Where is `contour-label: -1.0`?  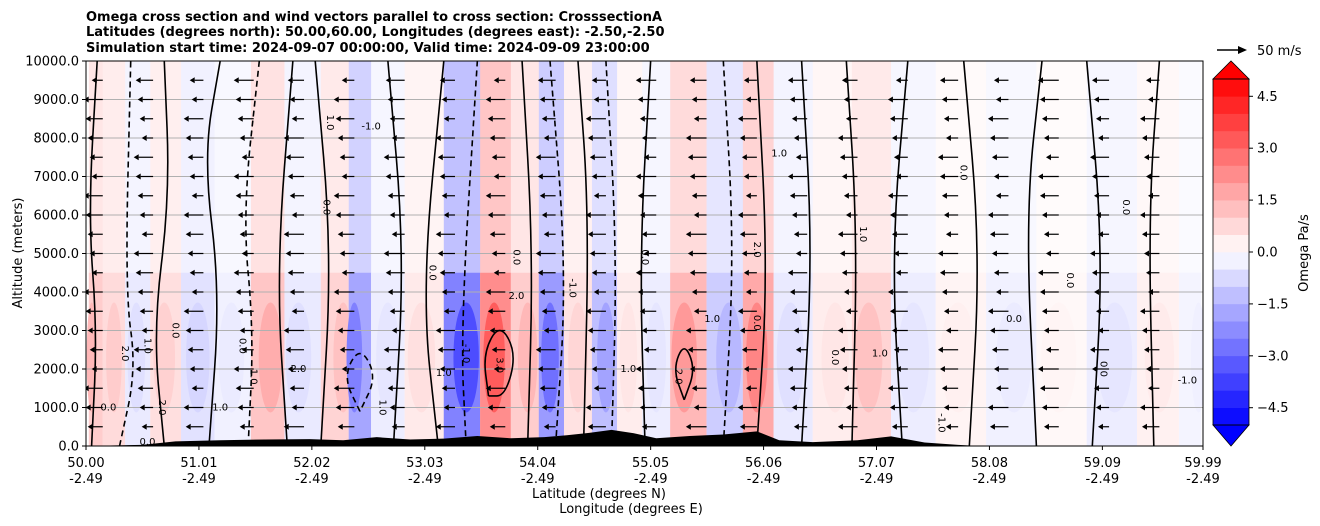
contour-label: -1.0 is located at coordinates (940, 423).